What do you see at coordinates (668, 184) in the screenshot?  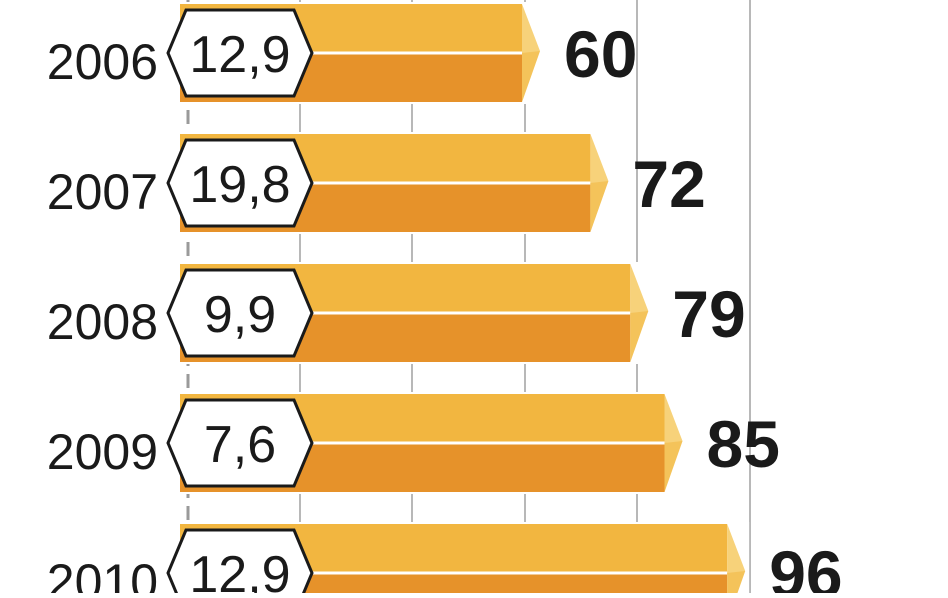 I see `data-label: 72` at bounding box center [668, 184].